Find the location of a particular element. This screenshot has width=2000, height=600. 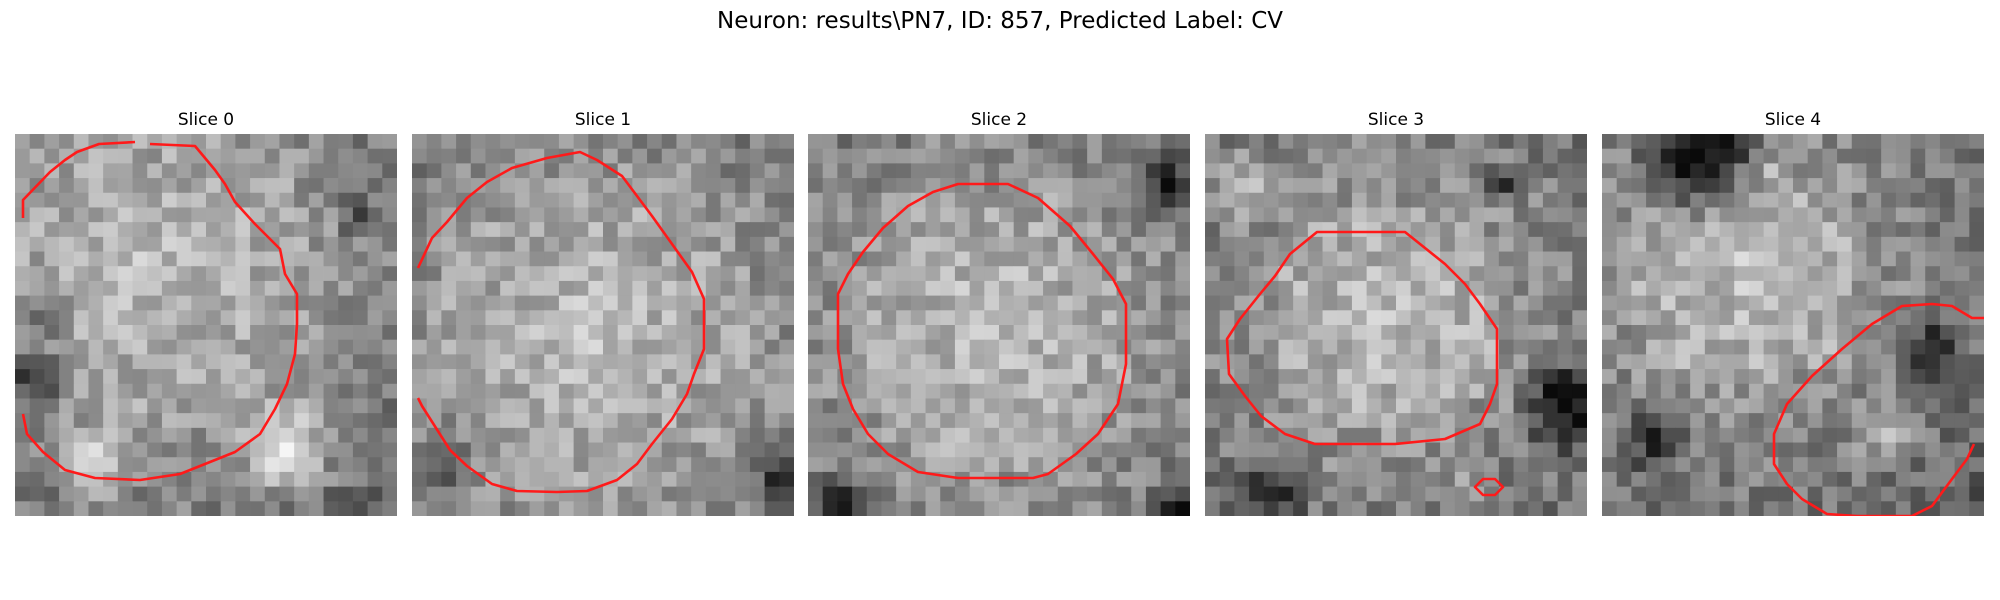

slice-3-pixels is located at coordinates (1396, 325).